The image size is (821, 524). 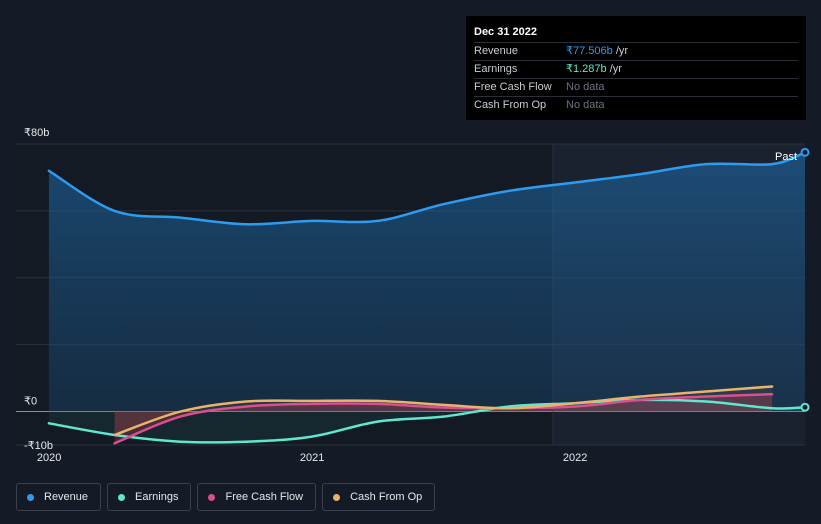 What do you see at coordinates (38, 446) in the screenshot?
I see `y-tick-label: -₹10b` at bounding box center [38, 446].